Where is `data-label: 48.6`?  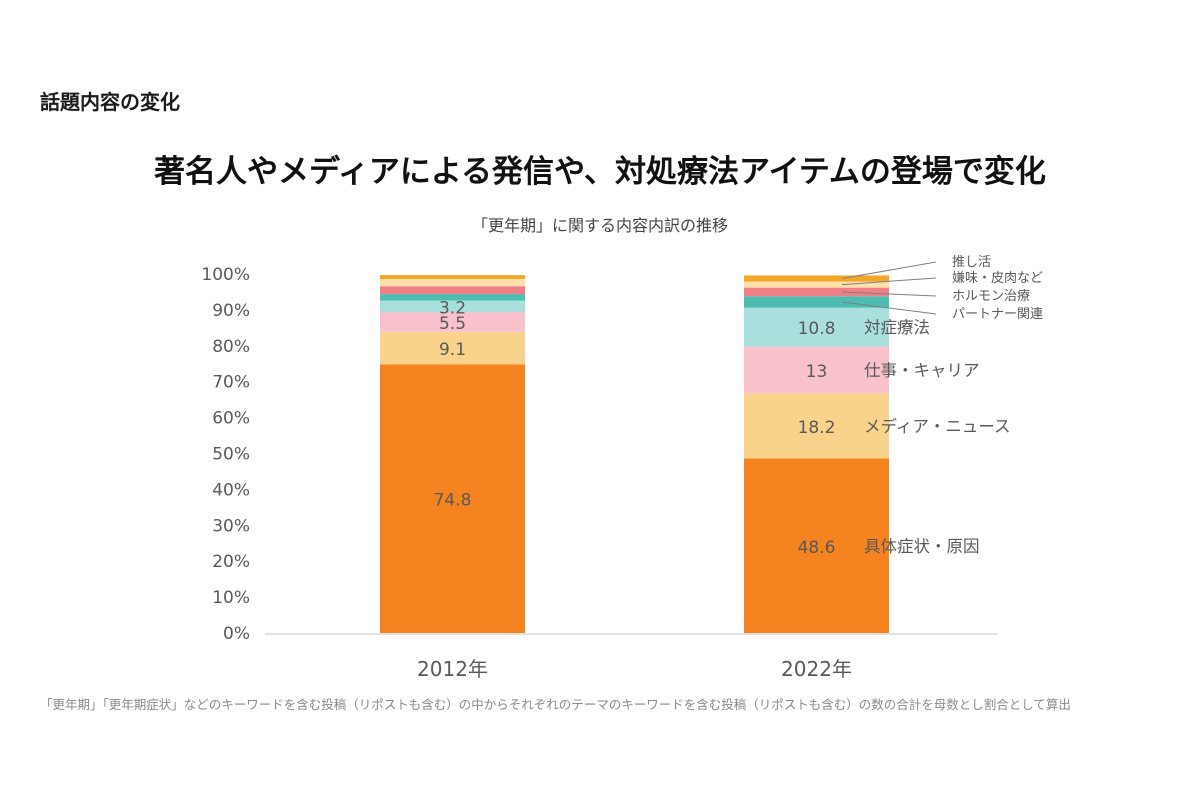 data-label: 48.6 is located at coordinates (817, 548).